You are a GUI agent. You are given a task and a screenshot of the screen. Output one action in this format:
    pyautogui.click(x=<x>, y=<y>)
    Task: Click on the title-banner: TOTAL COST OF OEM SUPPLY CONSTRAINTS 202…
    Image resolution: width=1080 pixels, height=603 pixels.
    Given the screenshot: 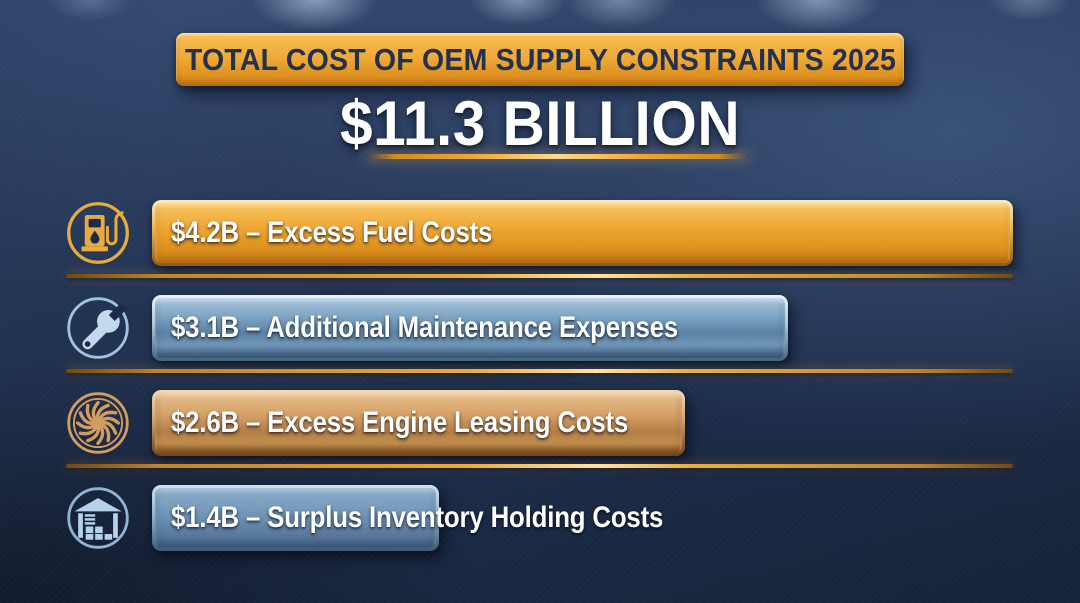 What is the action you would take?
    pyautogui.click(x=540, y=59)
    